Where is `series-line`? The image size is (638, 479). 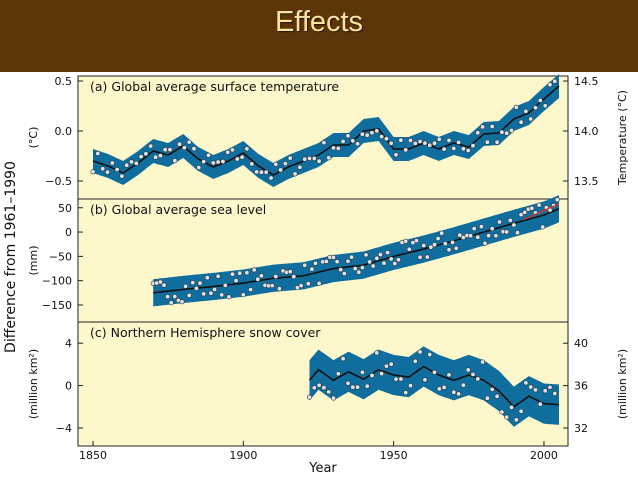 series-line is located at coordinates (326, 130).